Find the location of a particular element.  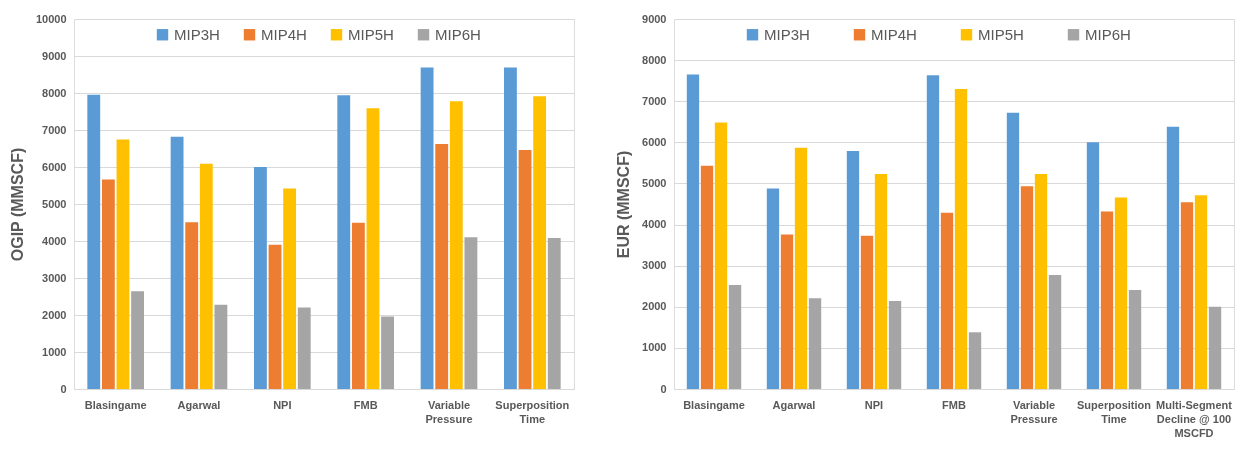

x-tick-label: Multi-Segment Decline @ 100 MSCFD is located at coordinates (1194, 418).